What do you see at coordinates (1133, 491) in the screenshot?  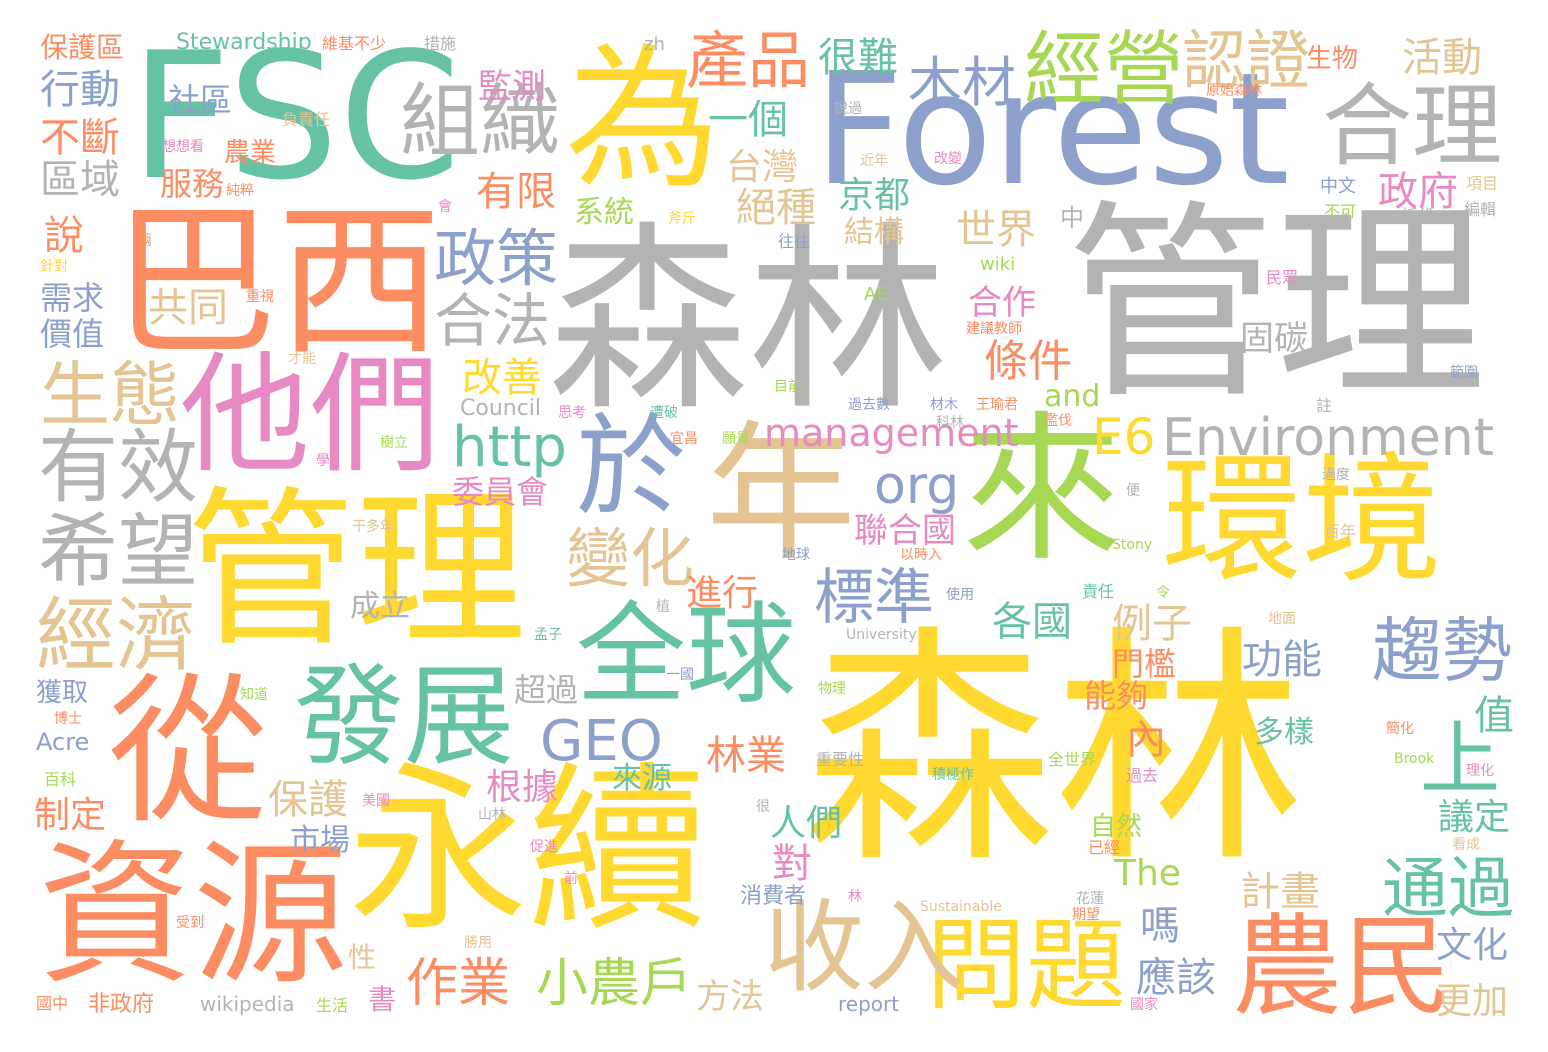 I see `word-convenient: 便` at bounding box center [1133, 491].